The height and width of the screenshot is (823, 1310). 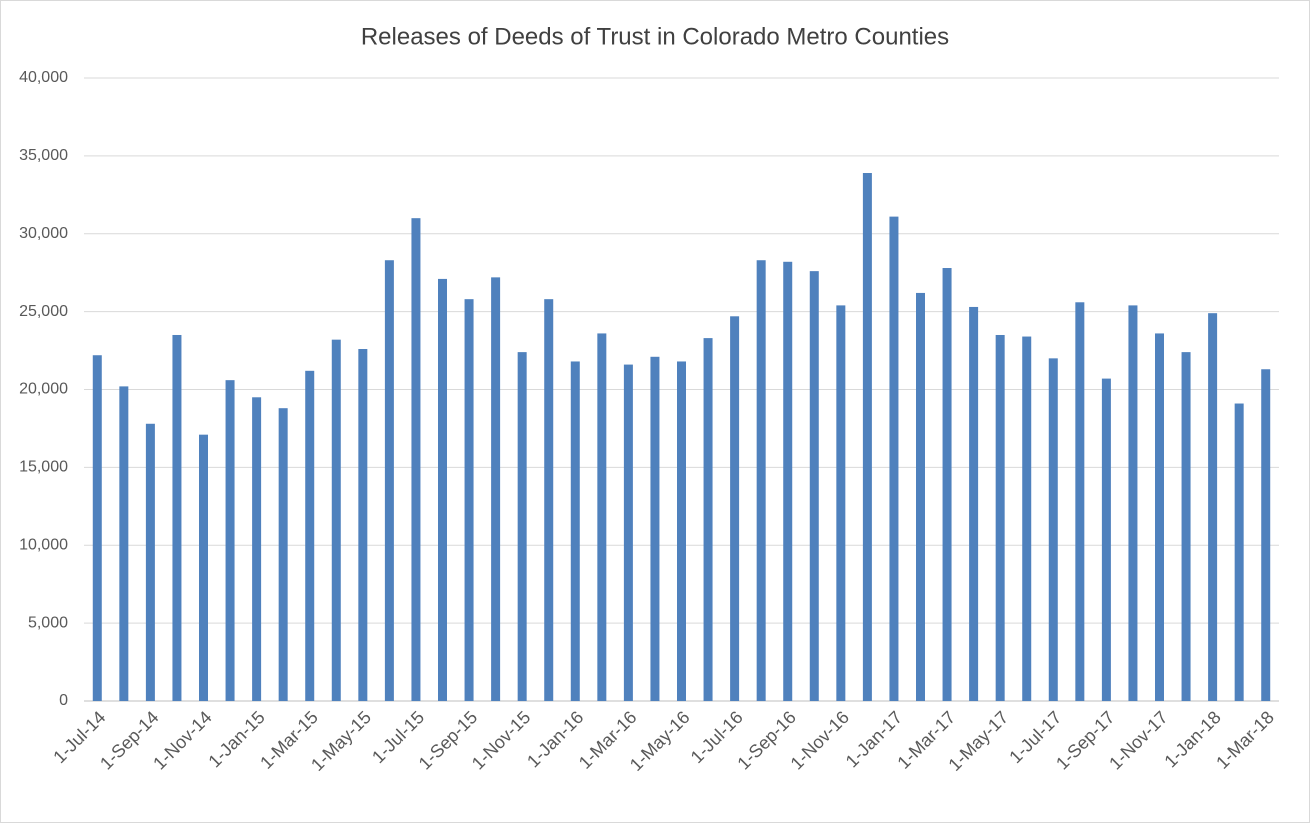 What do you see at coordinates (63, 700) in the screenshot?
I see `y-tick-label: 0` at bounding box center [63, 700].